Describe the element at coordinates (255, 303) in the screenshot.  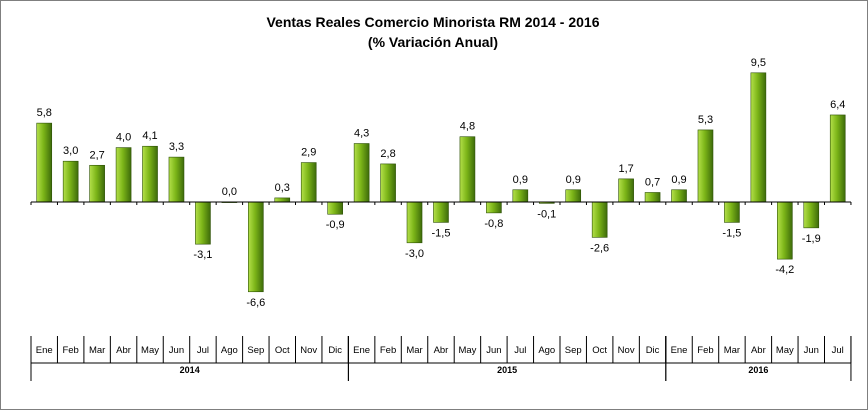
I see `data-label: -6,6` at that location.